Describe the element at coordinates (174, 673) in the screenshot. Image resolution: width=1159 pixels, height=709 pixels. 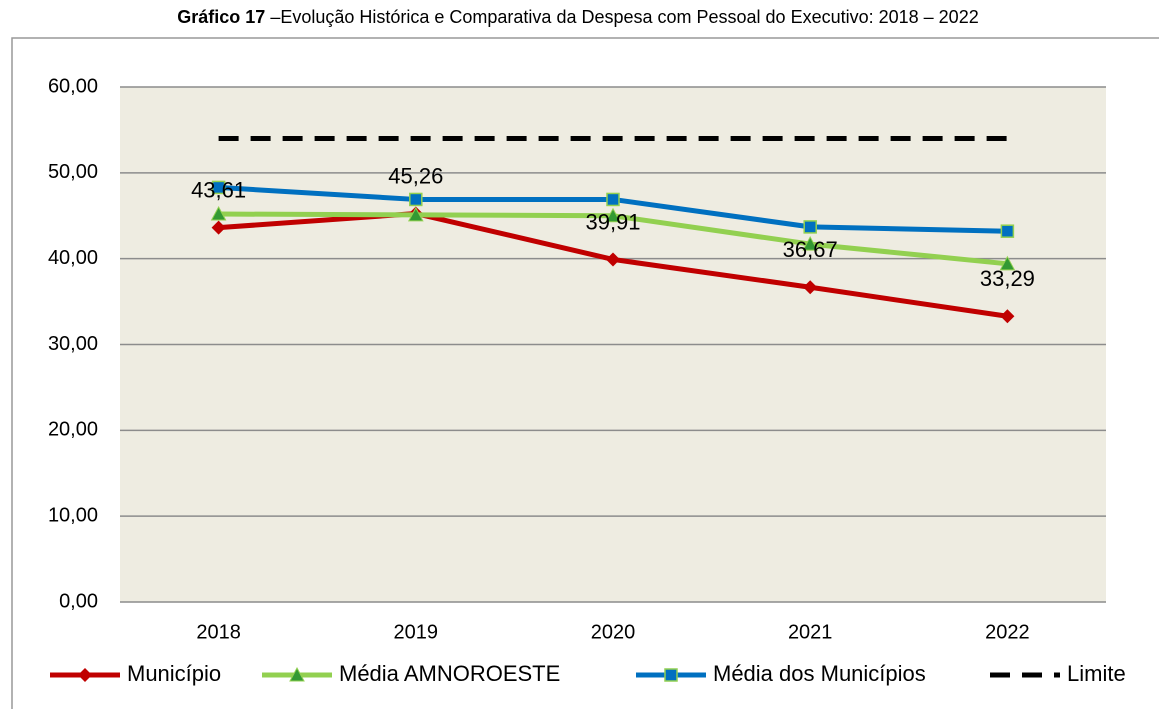
I see `legend-label: Município` at that location.